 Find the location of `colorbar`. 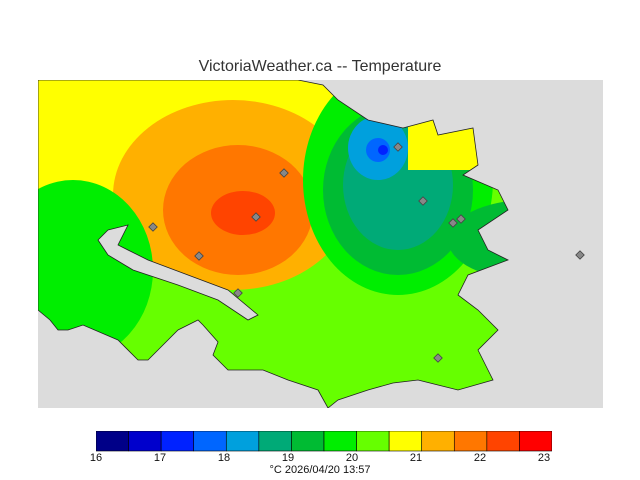

colorbar is located at coordinates (324, 441).